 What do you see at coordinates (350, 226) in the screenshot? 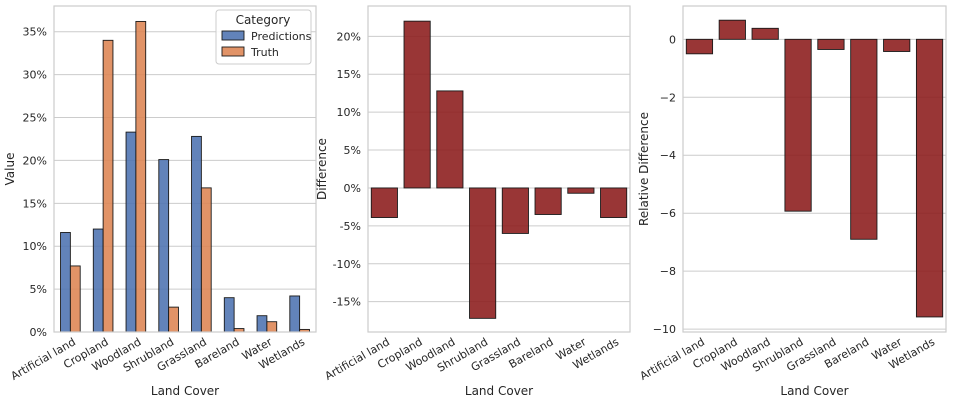
I see `y-tick-label: -5%` at bounding box center [350, 226].